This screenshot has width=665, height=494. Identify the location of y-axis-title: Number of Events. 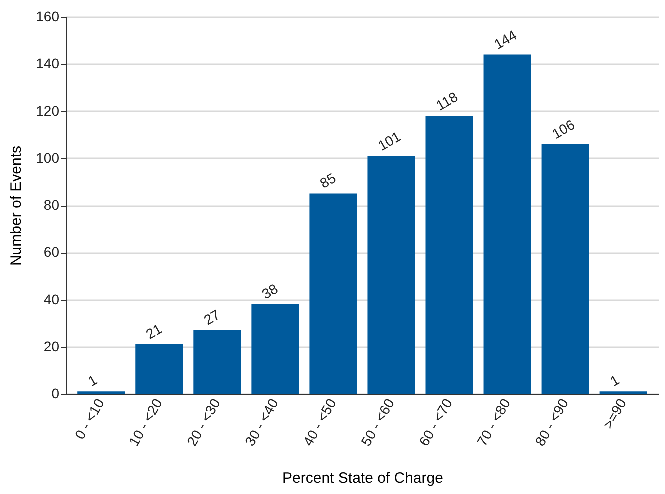
(17, 206).